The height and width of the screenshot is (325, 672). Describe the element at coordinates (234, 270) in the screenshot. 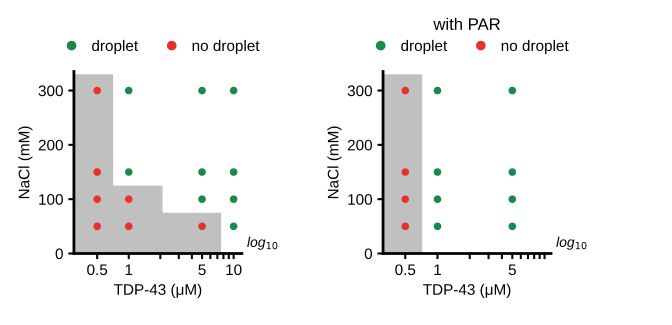

I see `x-tick-label: 10` at that location.